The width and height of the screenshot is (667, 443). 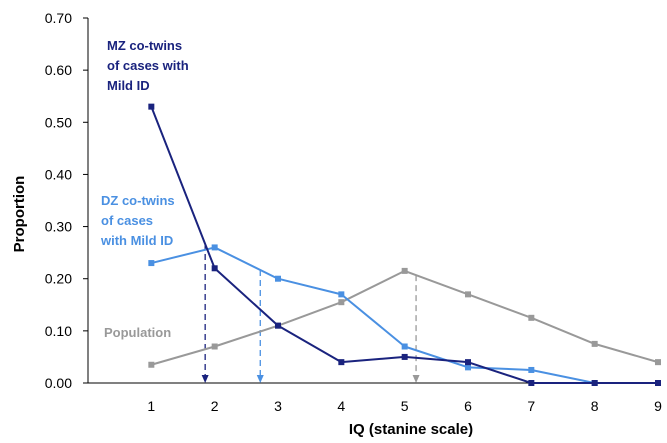 I want to click on annotation-2: Population, so click(x=137, y=332).